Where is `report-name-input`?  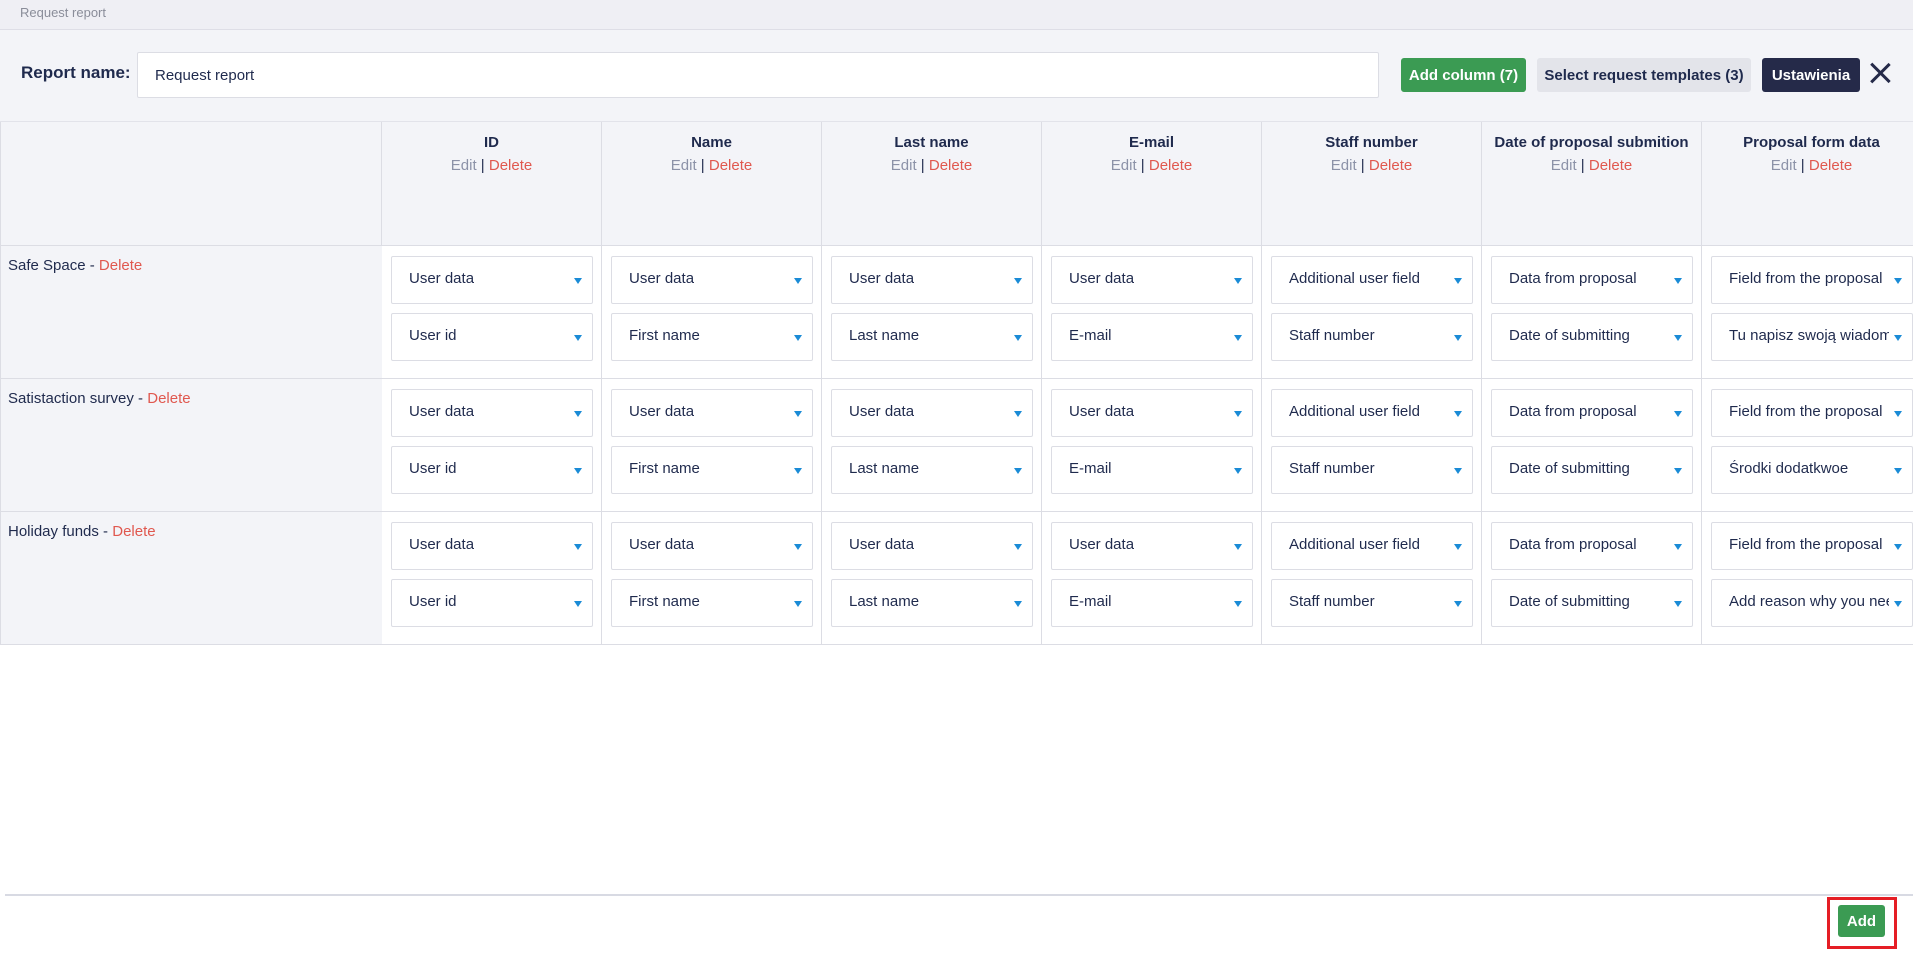 report-name-input is located at coordinates (758, 75).